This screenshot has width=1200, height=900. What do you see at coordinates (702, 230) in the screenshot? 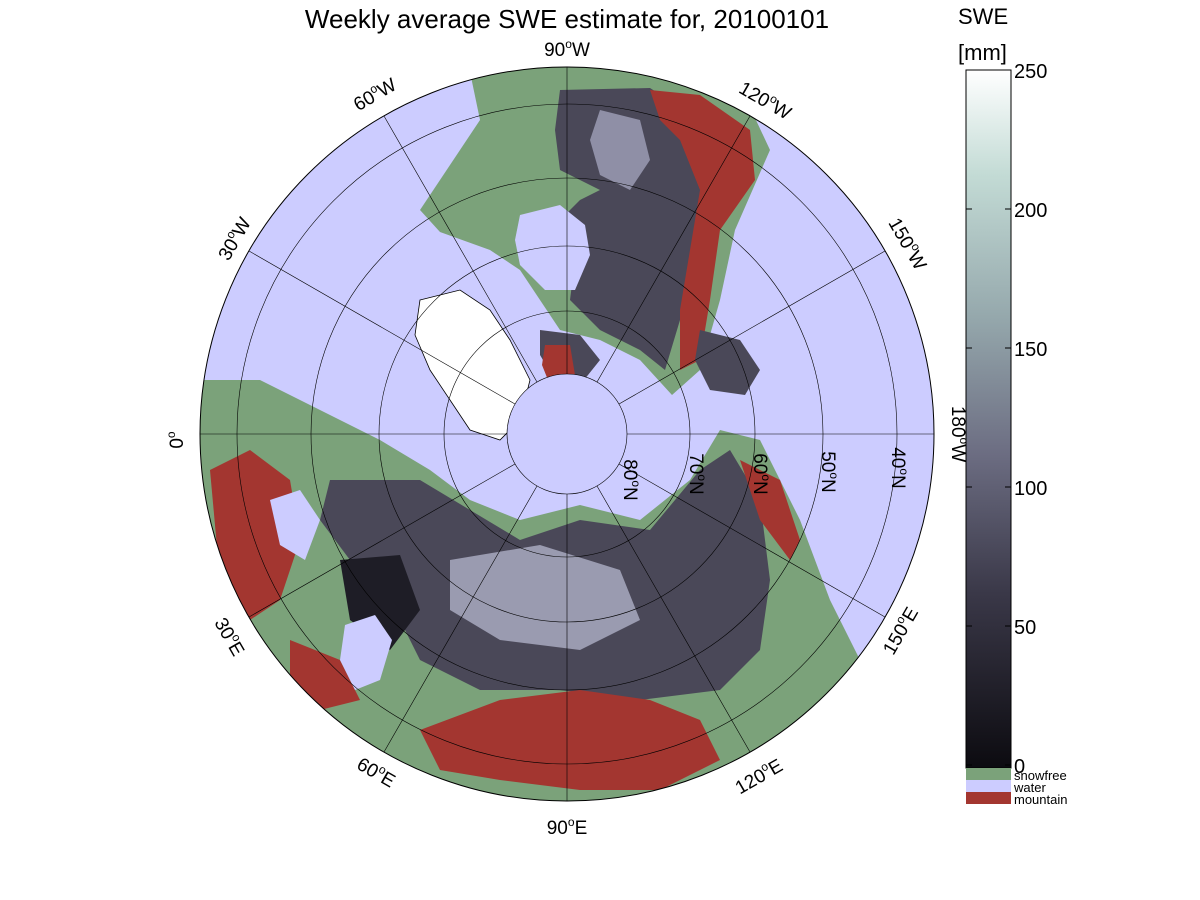
I see `rocky-mountains` at bounding box center [702, 230].